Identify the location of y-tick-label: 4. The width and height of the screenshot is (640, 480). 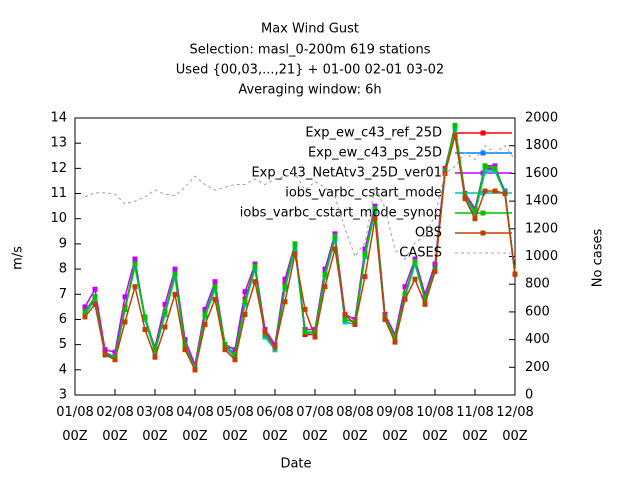
(63, 369).